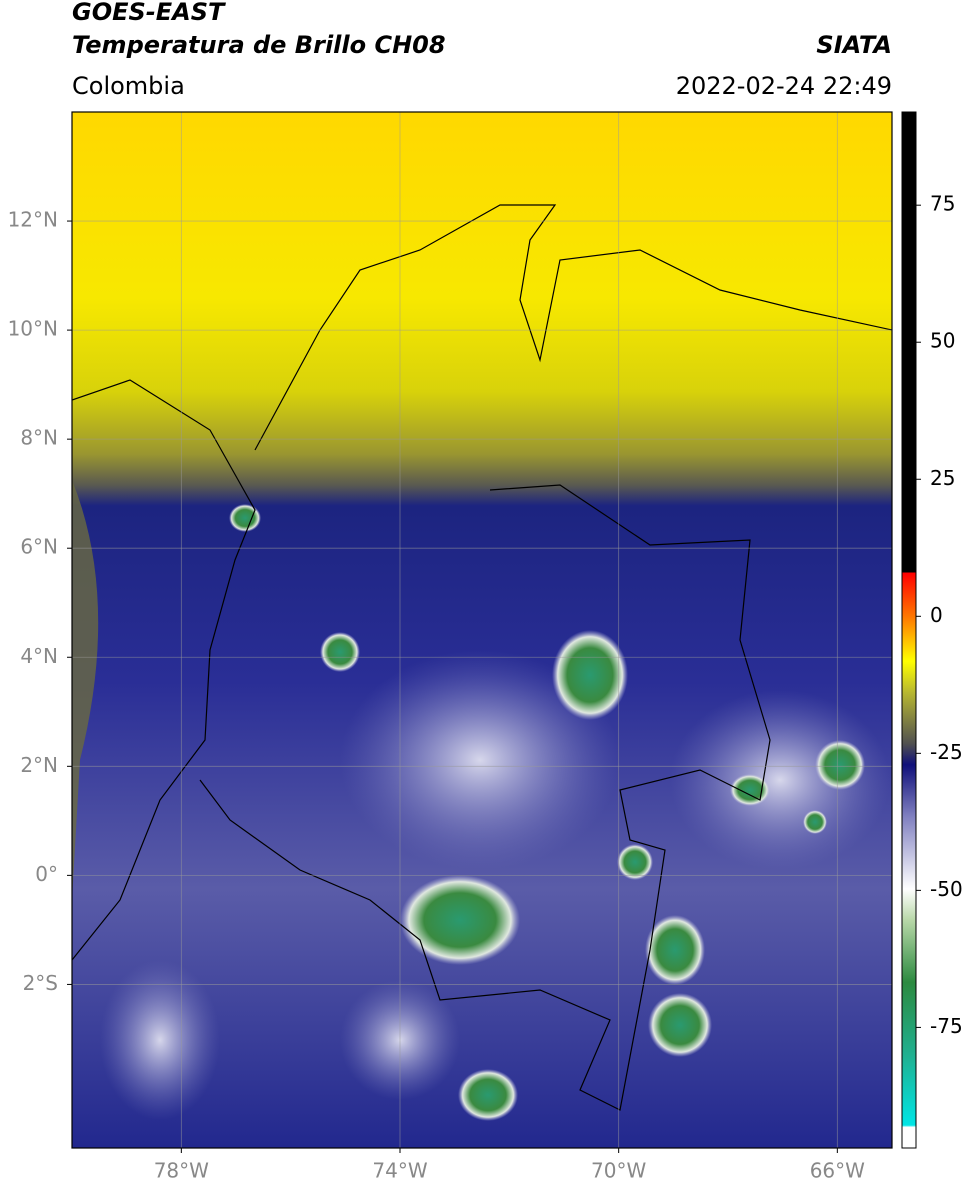  Describe the element at coordinates (837, 1171) in the screenshot. I see `x-tick-label: 66°W` at that location.